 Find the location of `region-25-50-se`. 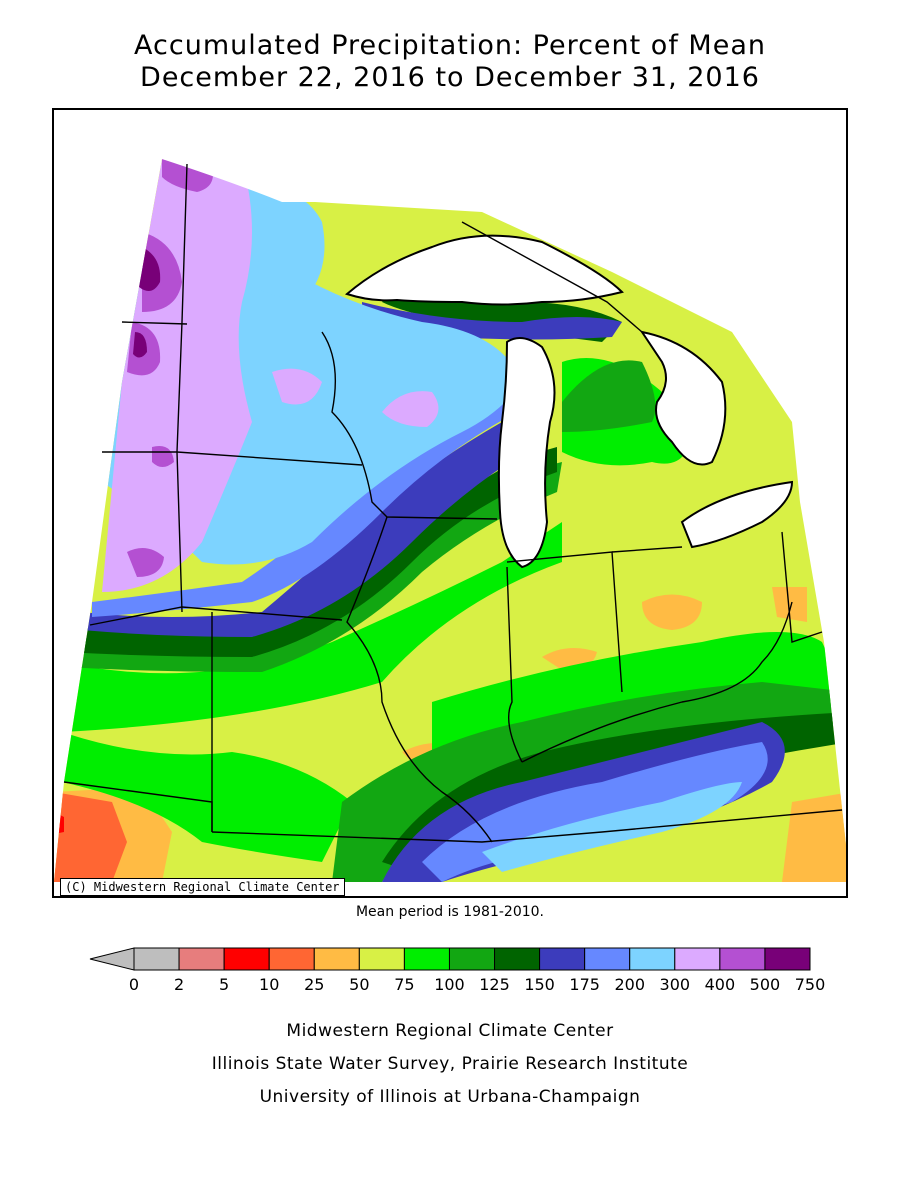

region-25-50-se is located at coordinates (814, 837).